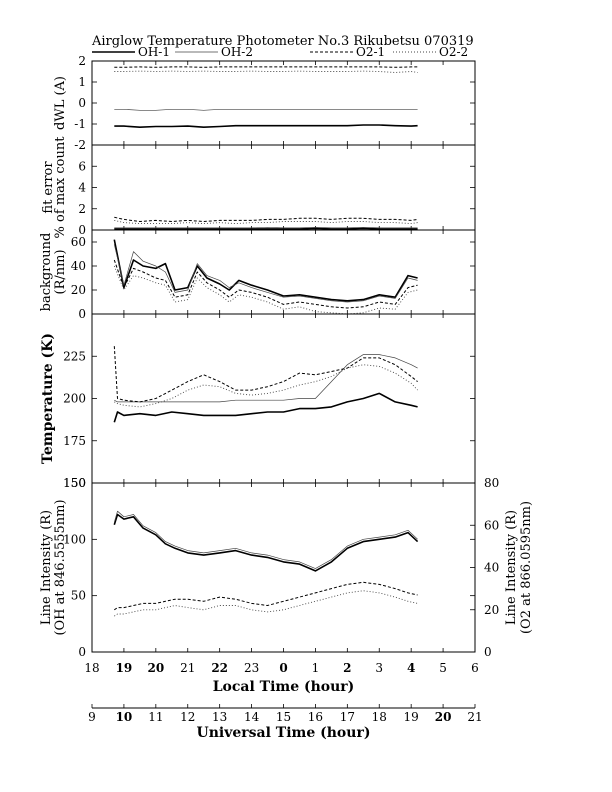 This screenshot has height=792, width=612. I want to click on y-right-label: Line Intensity (R), so click(511, 567).